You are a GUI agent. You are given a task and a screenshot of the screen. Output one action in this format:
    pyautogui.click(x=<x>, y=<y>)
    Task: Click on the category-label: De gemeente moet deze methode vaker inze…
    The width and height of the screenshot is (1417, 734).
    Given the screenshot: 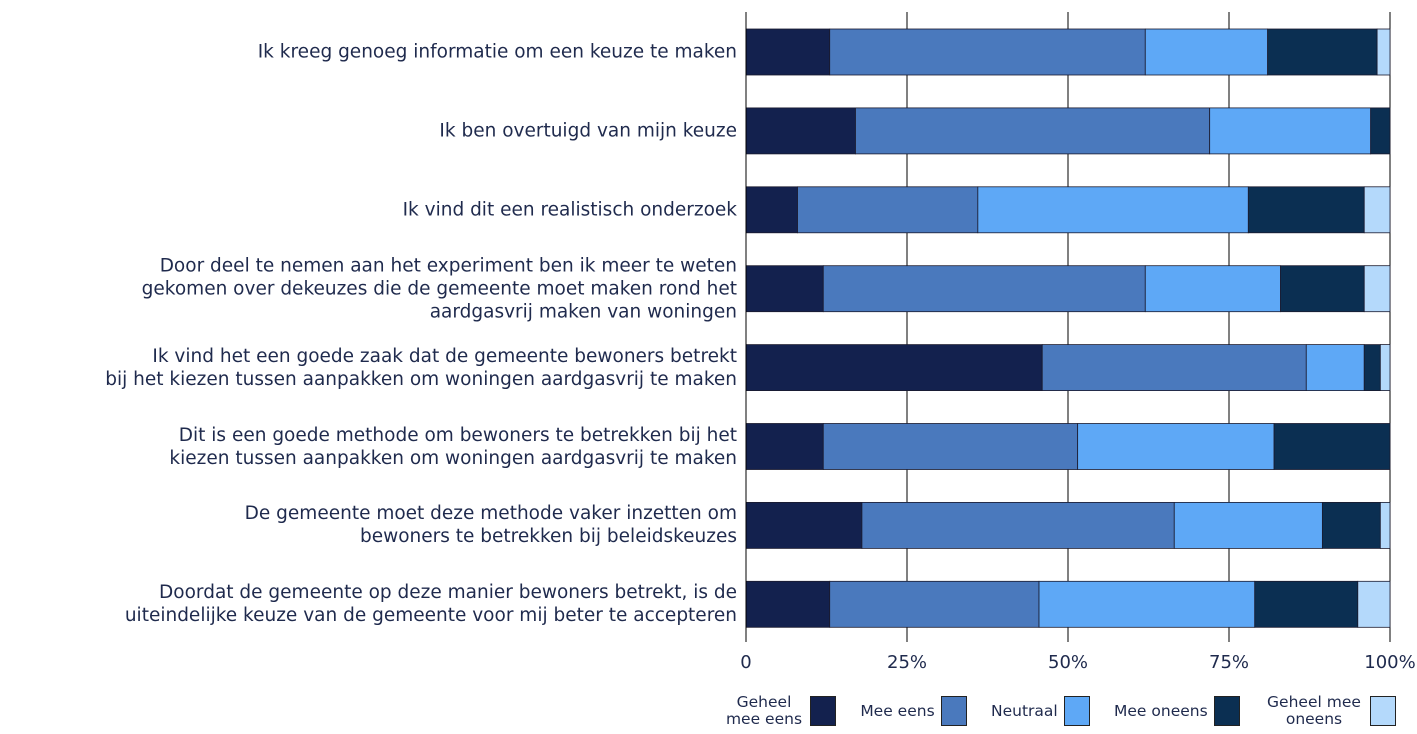 What is the action you would take?
    pyautogui.click(x=490, y=525)
    